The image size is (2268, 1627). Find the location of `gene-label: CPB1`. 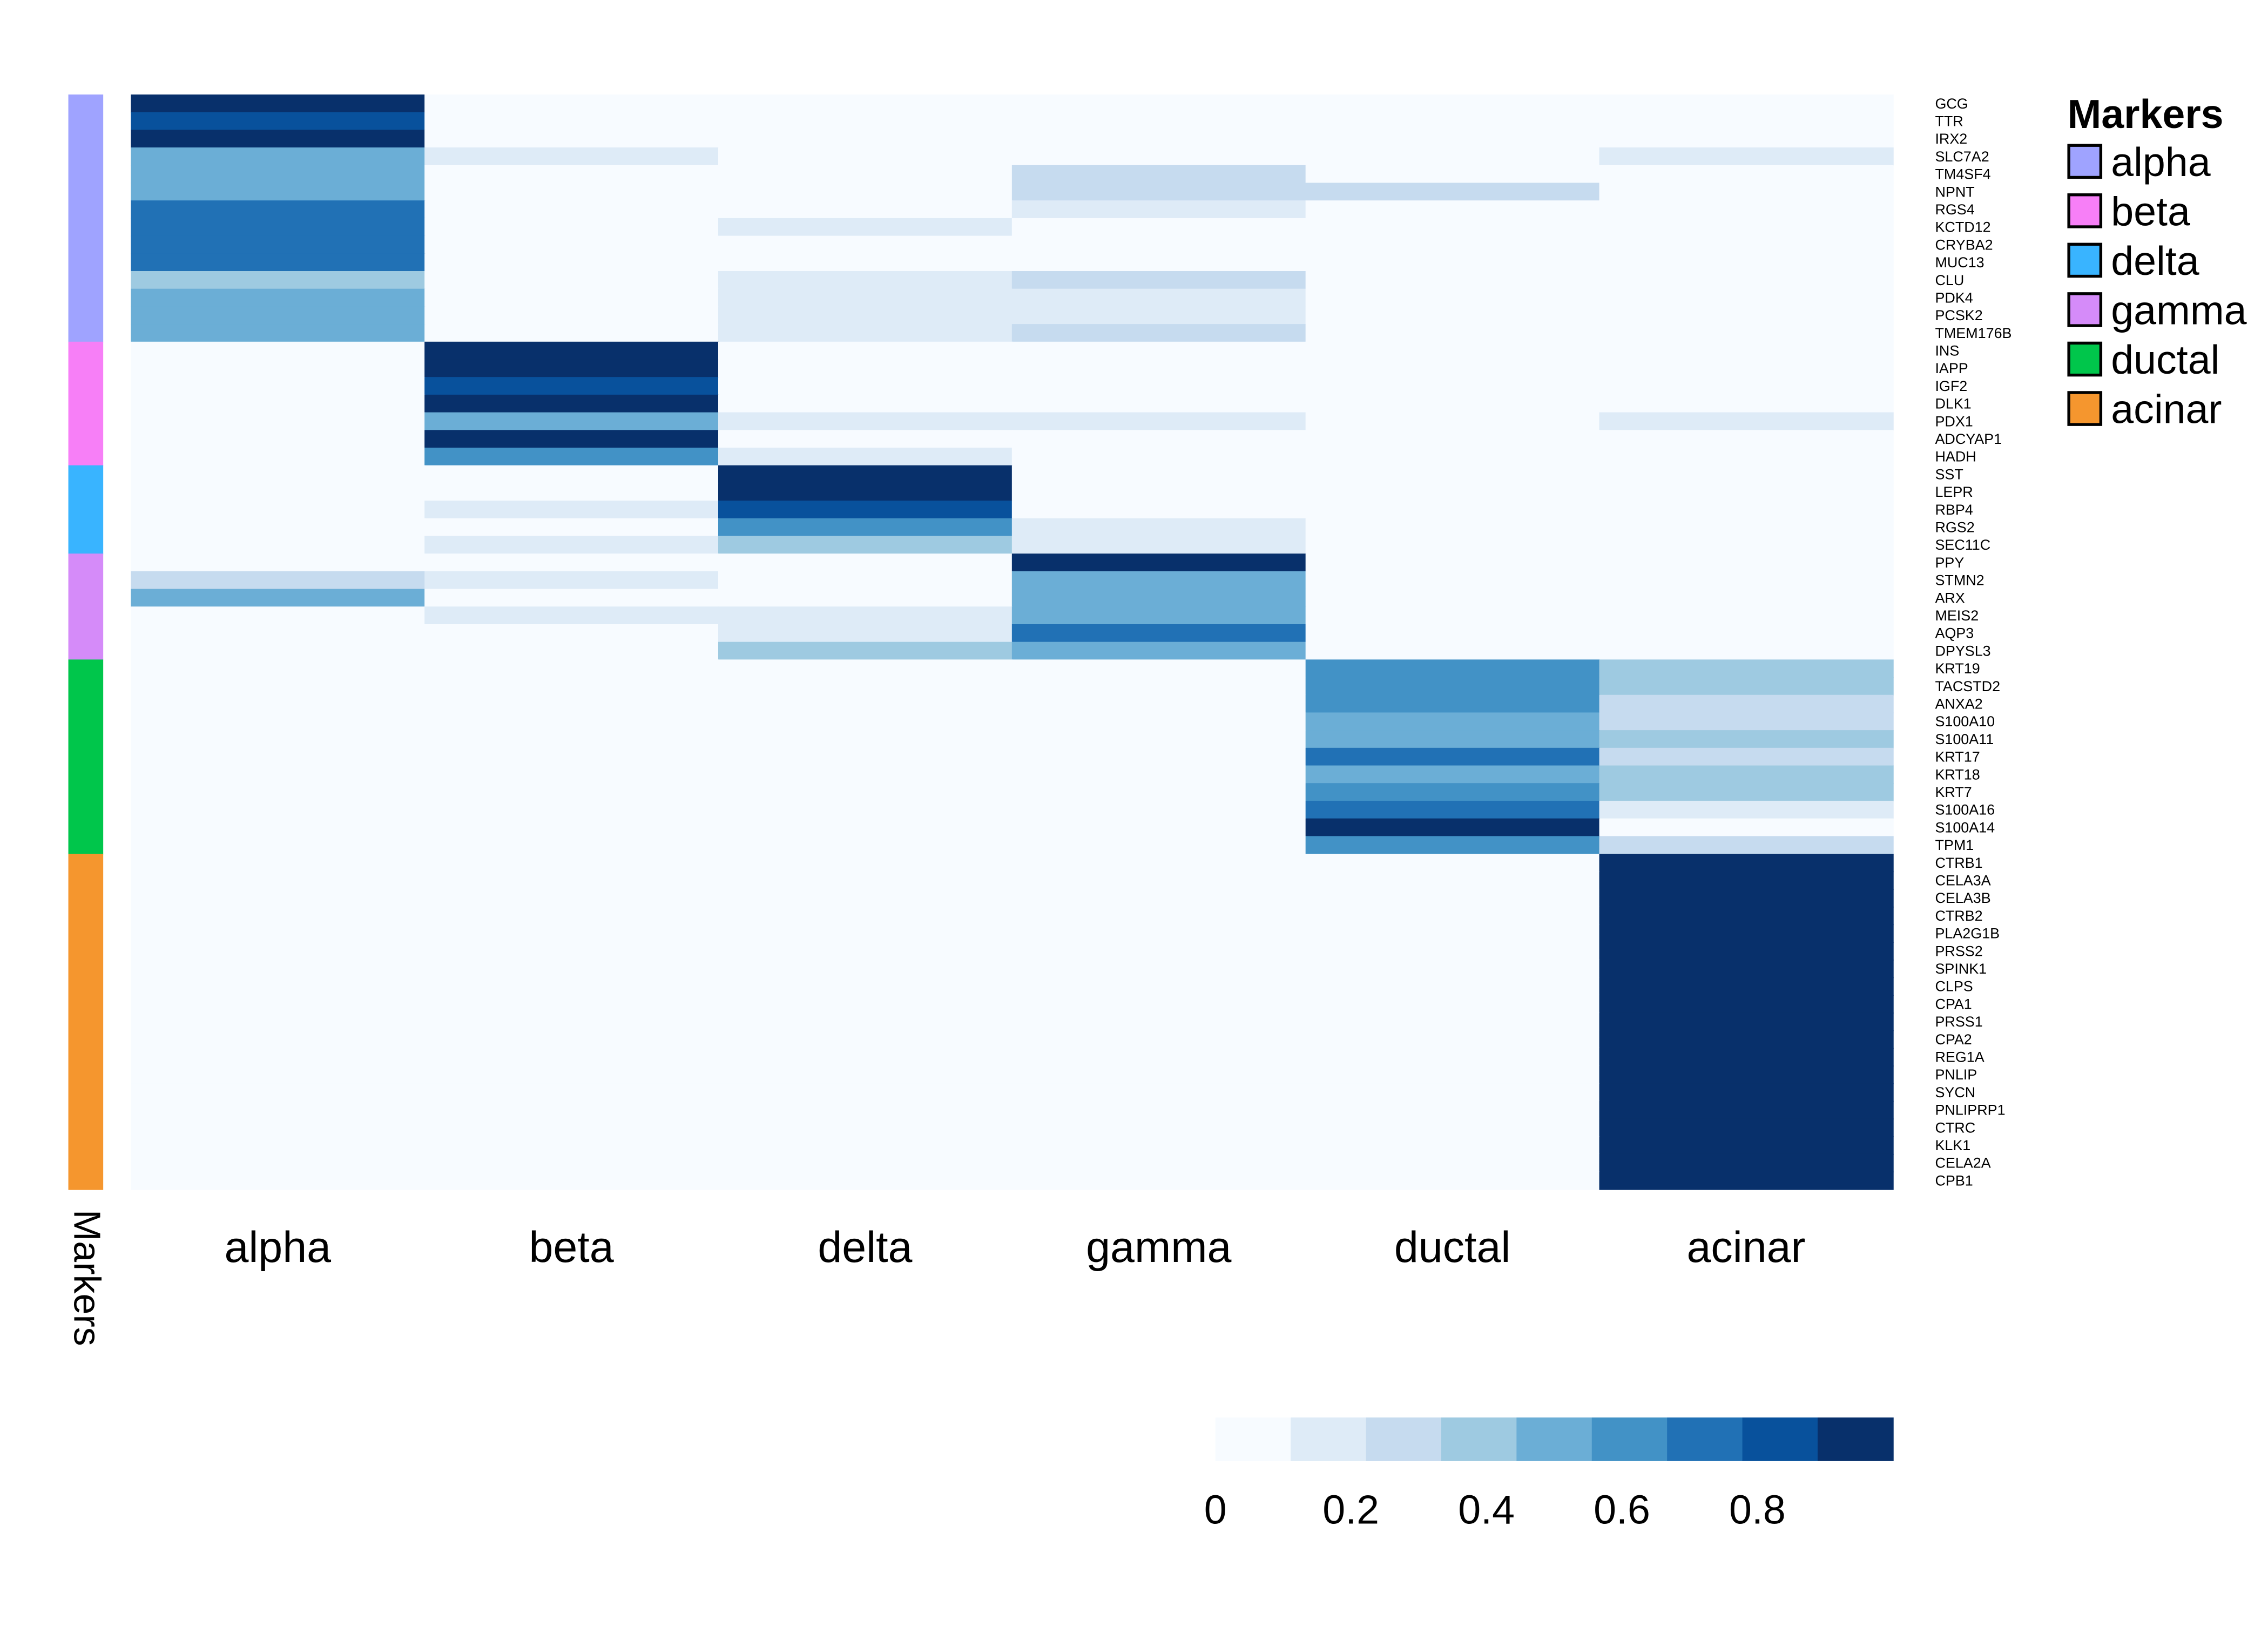

gene-label: CPB1 is located at coordinates (1954, 1181).